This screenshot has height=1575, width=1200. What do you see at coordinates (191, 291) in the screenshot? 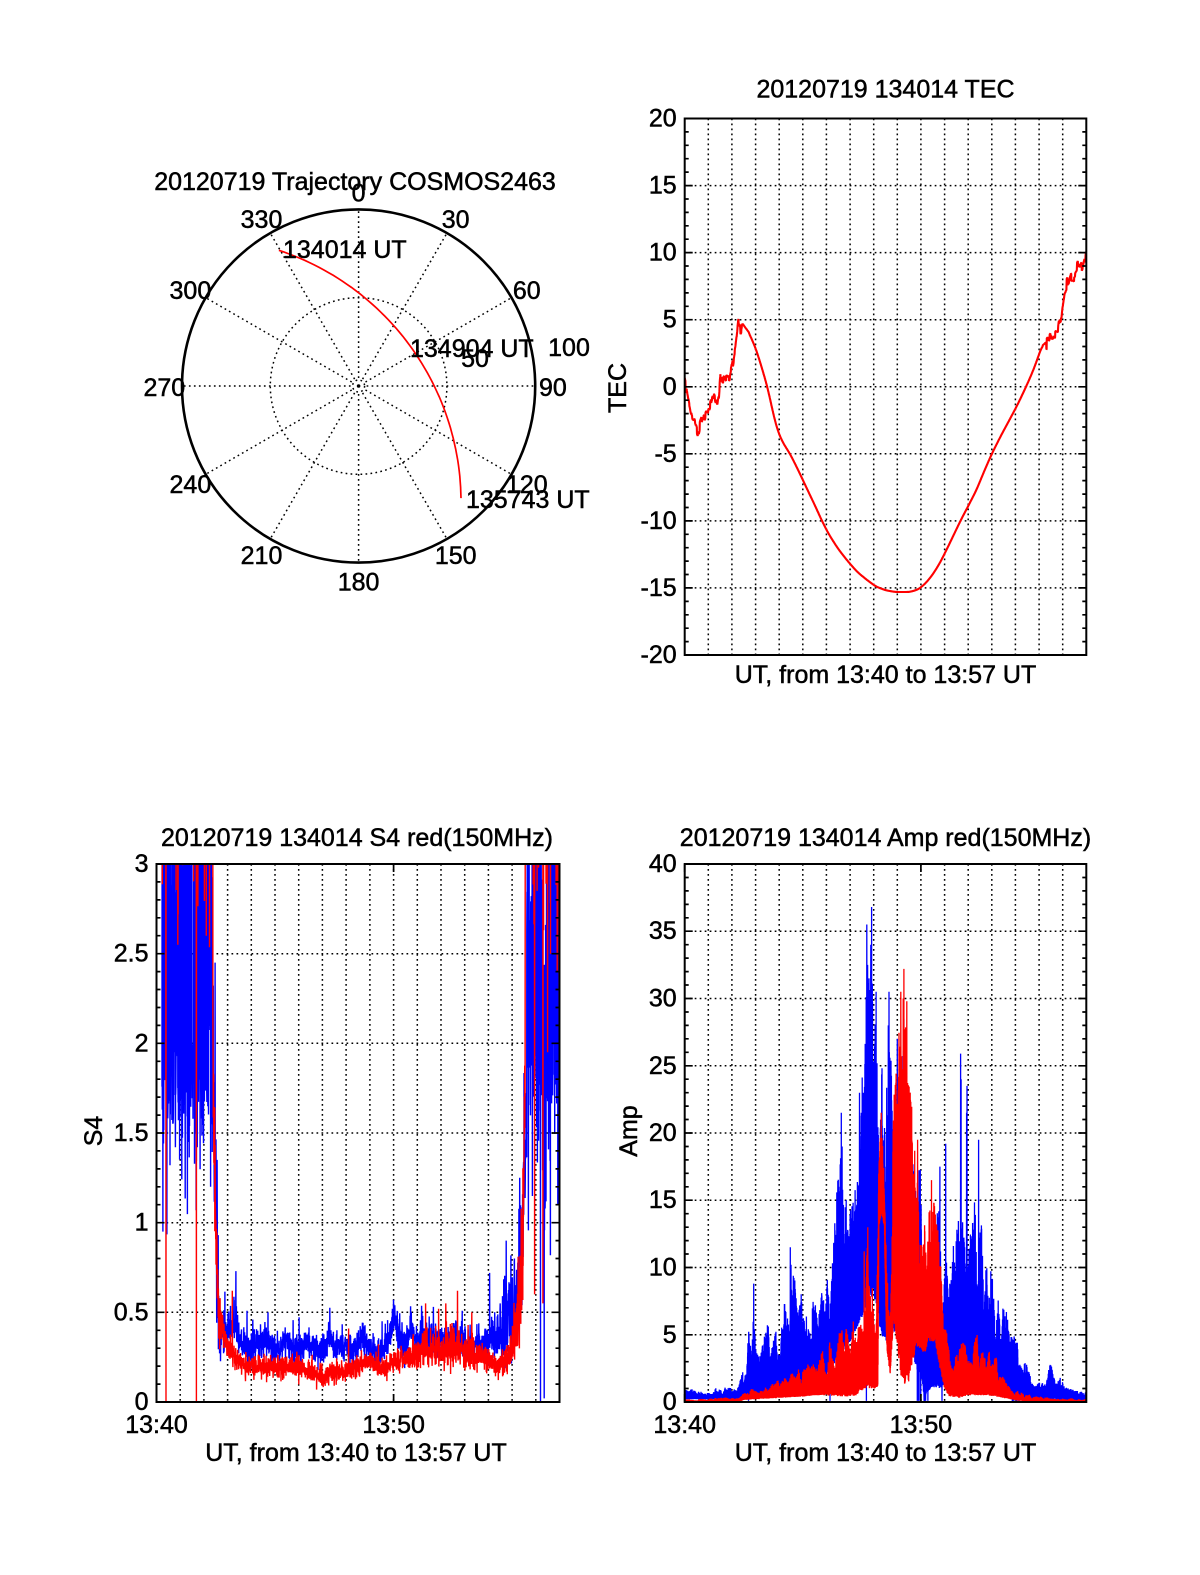
I see `svg-text: 300` at bounding box center [191, 291].